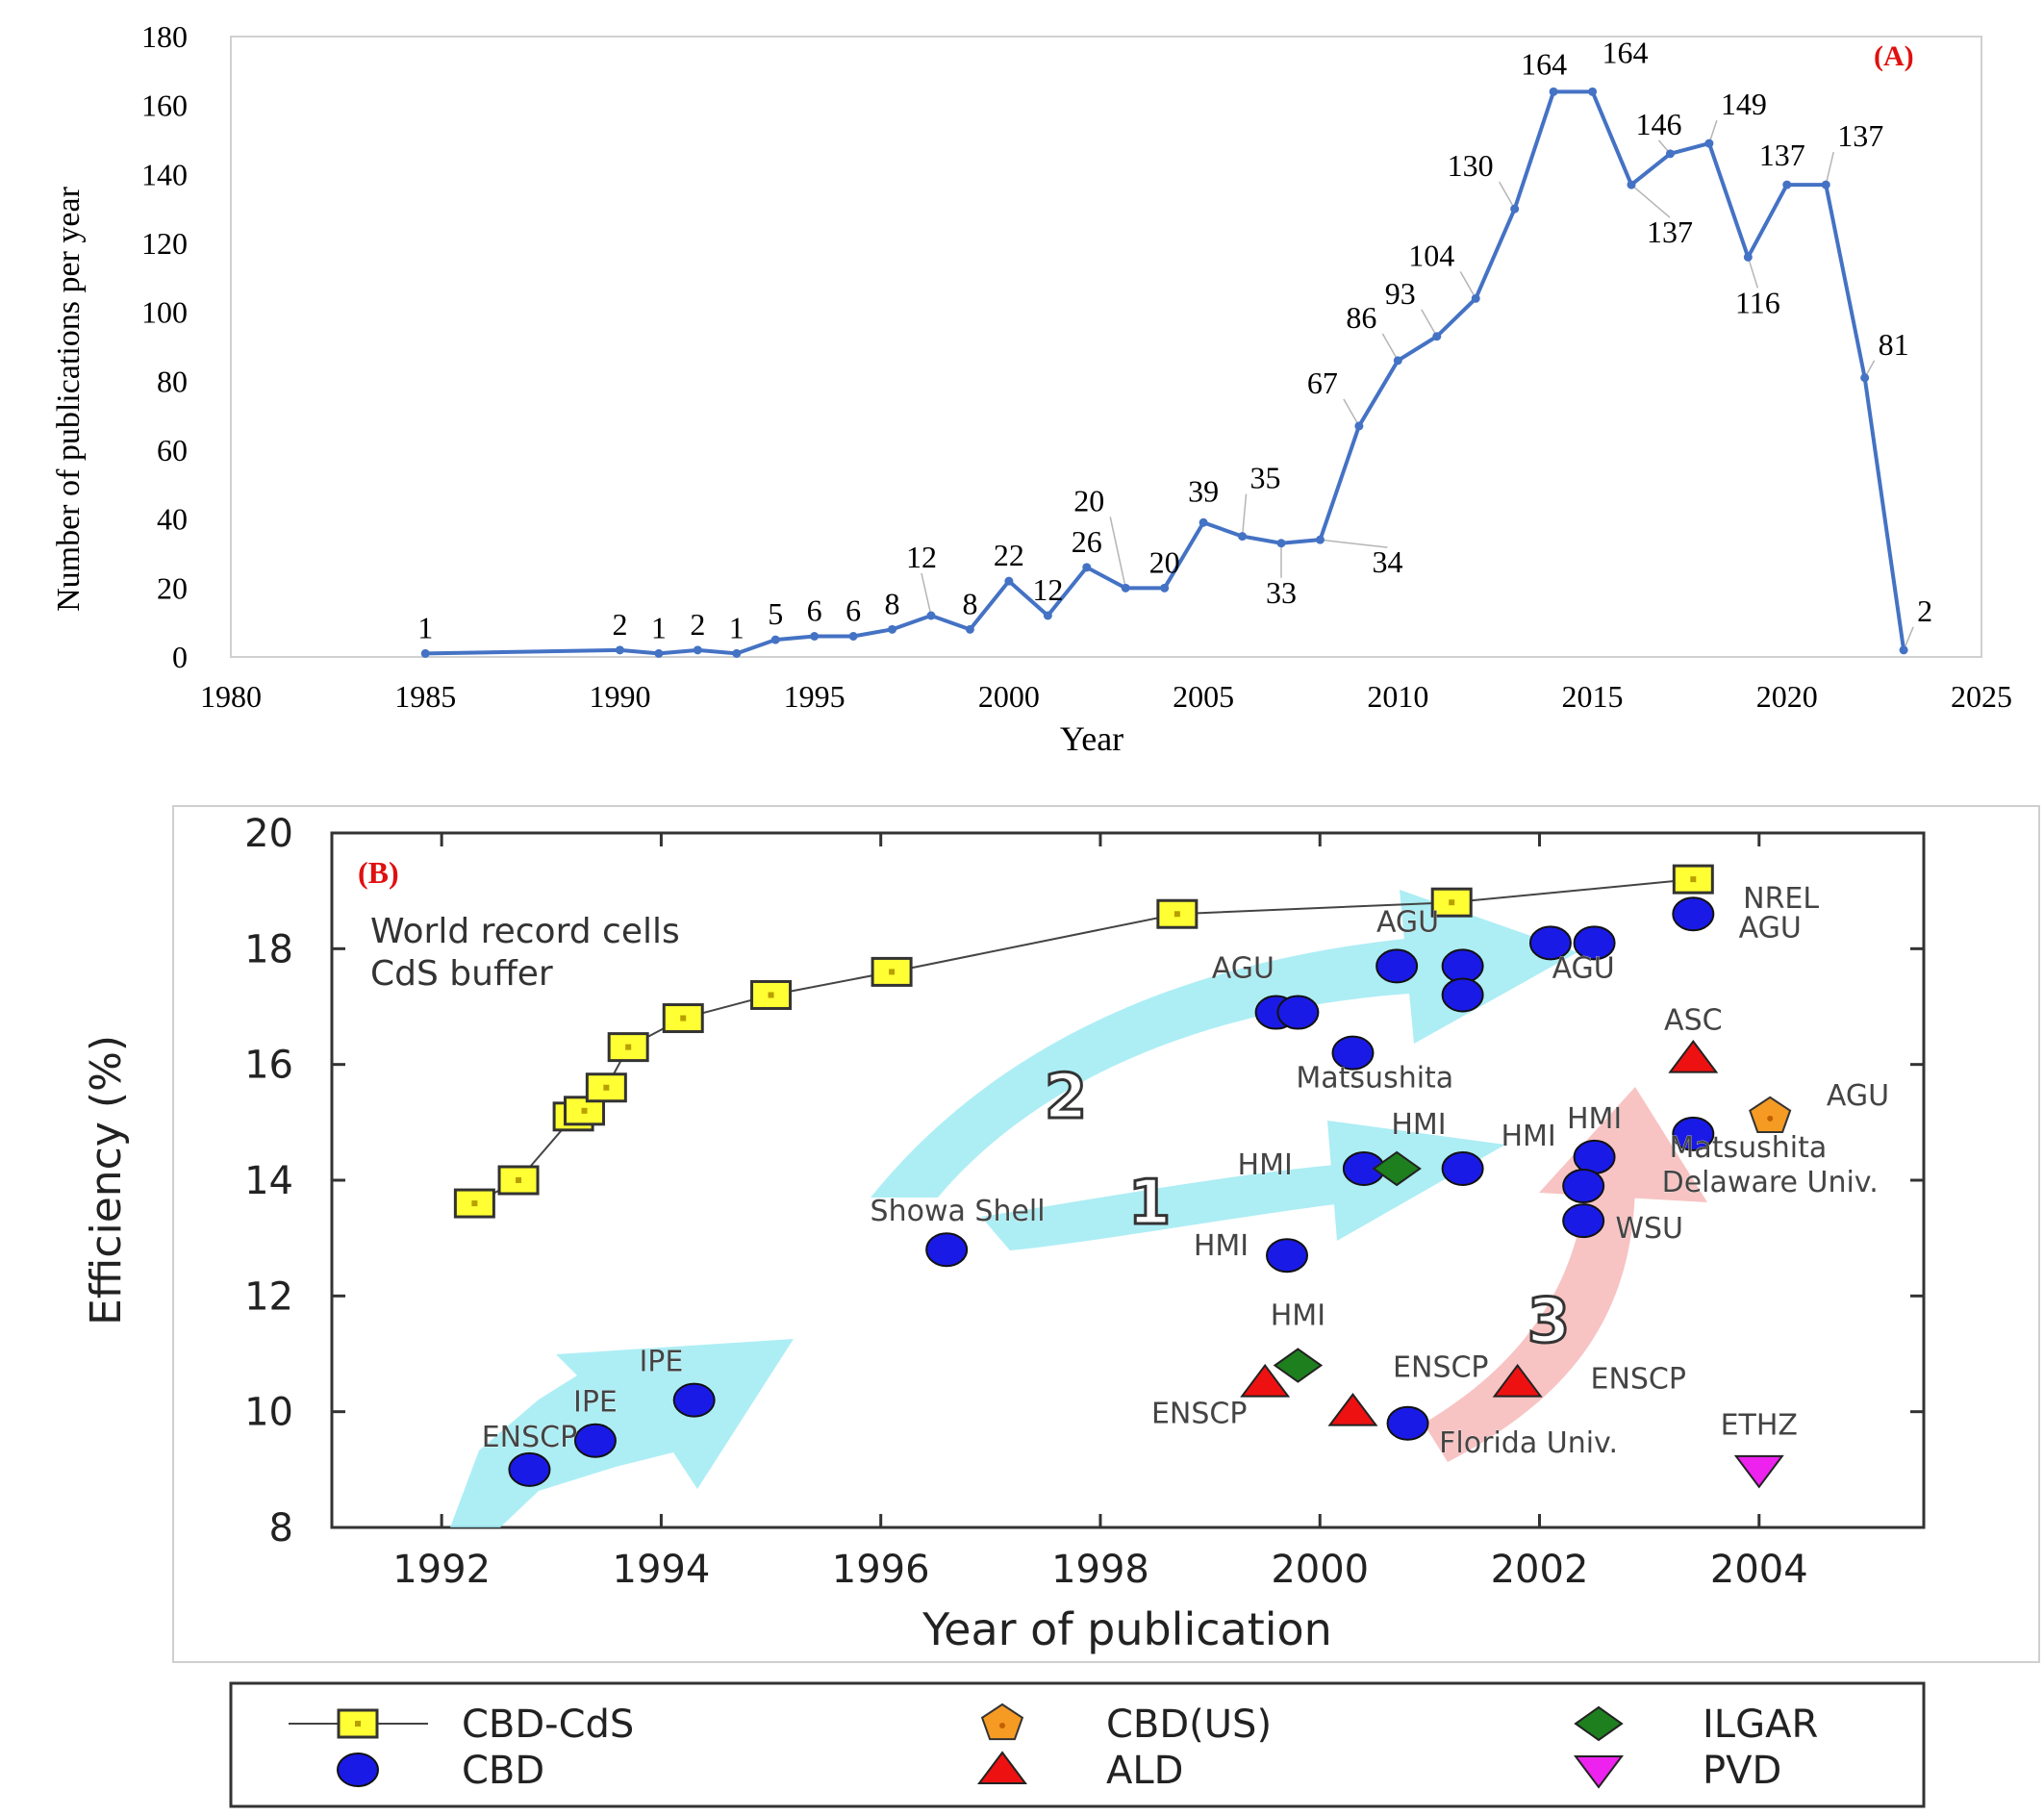 This screenshot has width=2044, height=1816. What do you see at coordinates (548, 1724) in the screenshot?
I see `legend-label-0: CBD-CdS` at bounding box center [548, 1724].